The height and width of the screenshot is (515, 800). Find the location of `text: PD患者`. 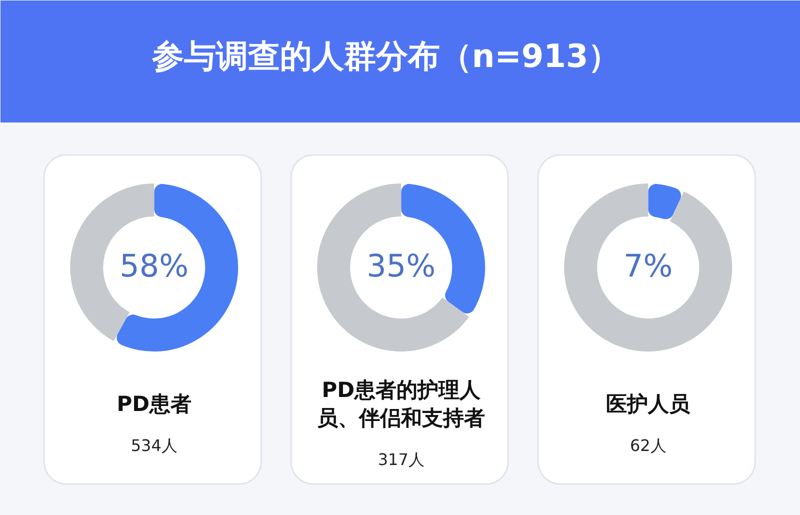

text: PD患者 is located at coordinates (154, 404).